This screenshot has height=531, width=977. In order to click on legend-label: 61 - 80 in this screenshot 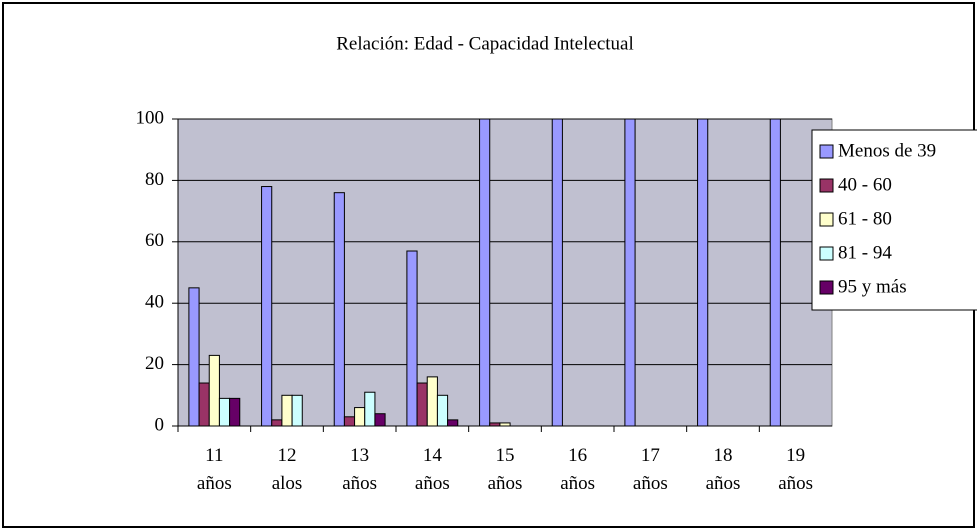, I will do `click(865, 218)`.